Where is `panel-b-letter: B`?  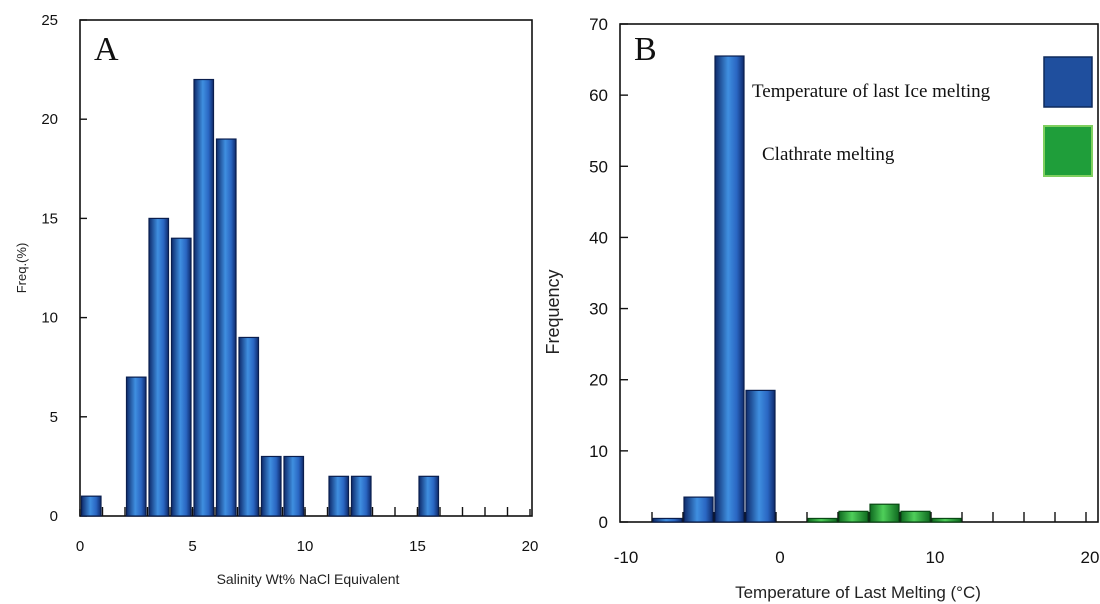
panel-b-letter: B is located at coordinates (645, 49).